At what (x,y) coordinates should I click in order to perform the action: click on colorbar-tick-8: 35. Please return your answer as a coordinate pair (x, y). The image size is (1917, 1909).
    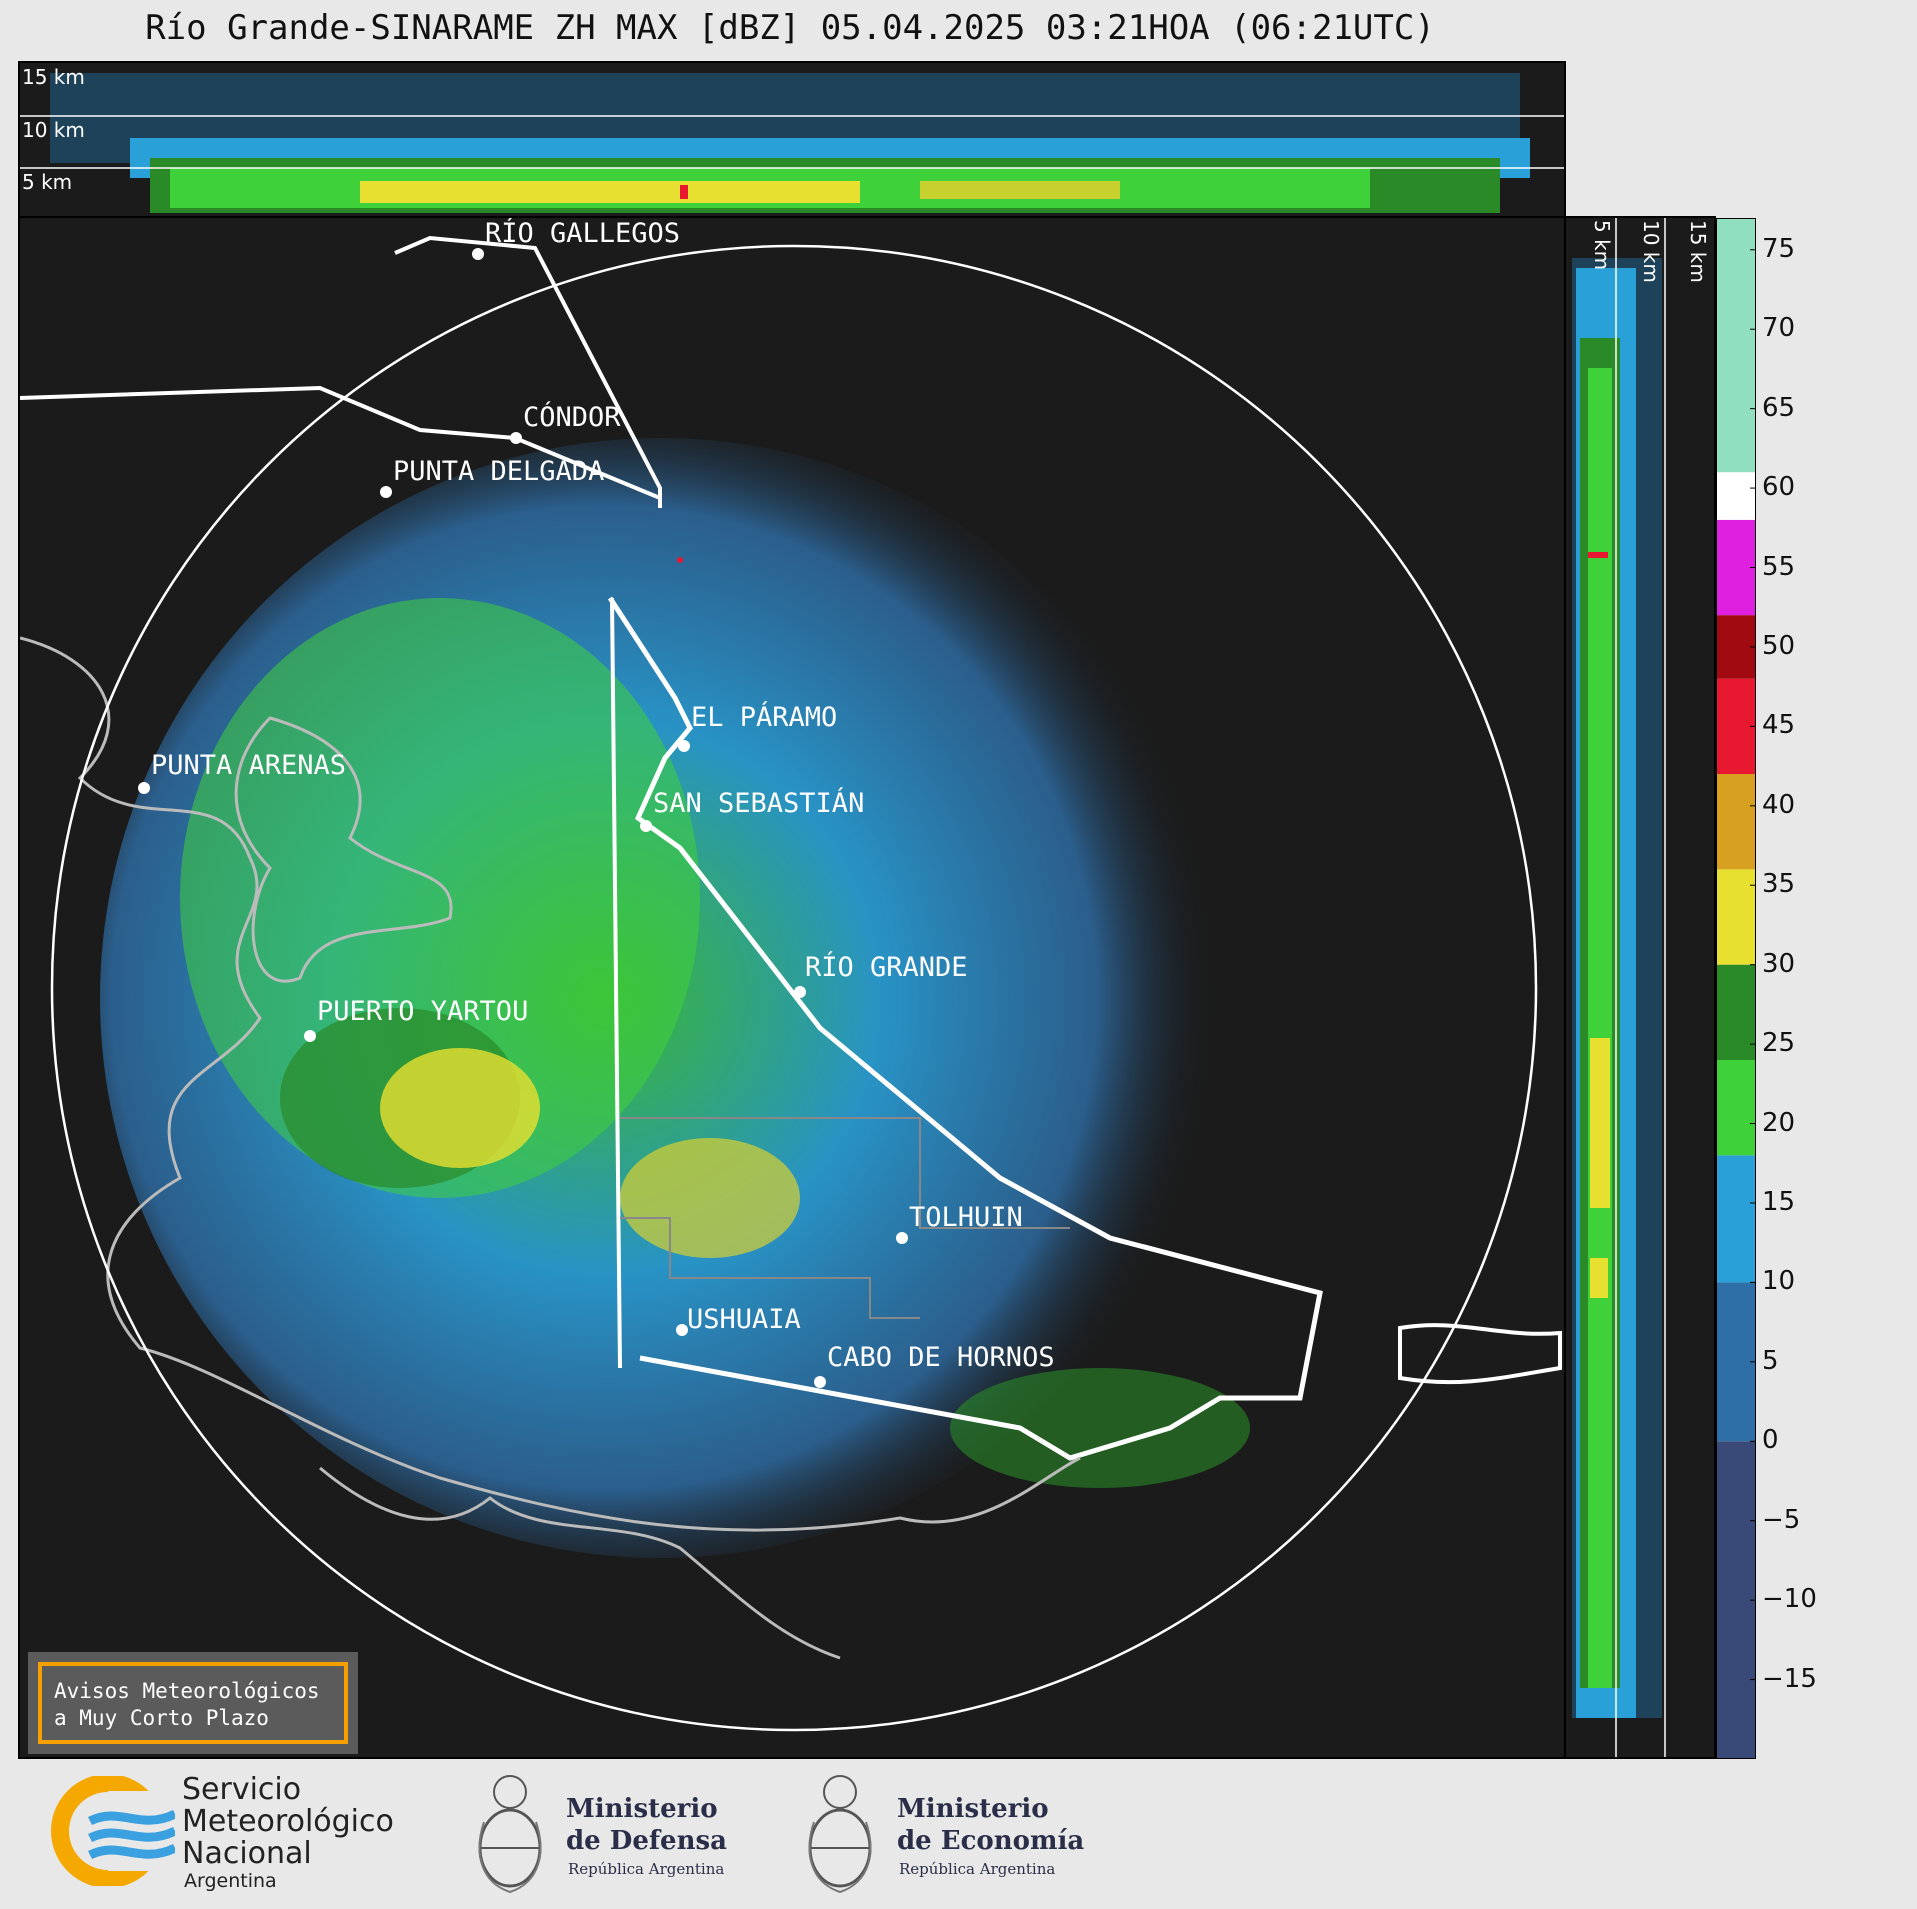
    Looking at the image, I should click on (1779, 884).